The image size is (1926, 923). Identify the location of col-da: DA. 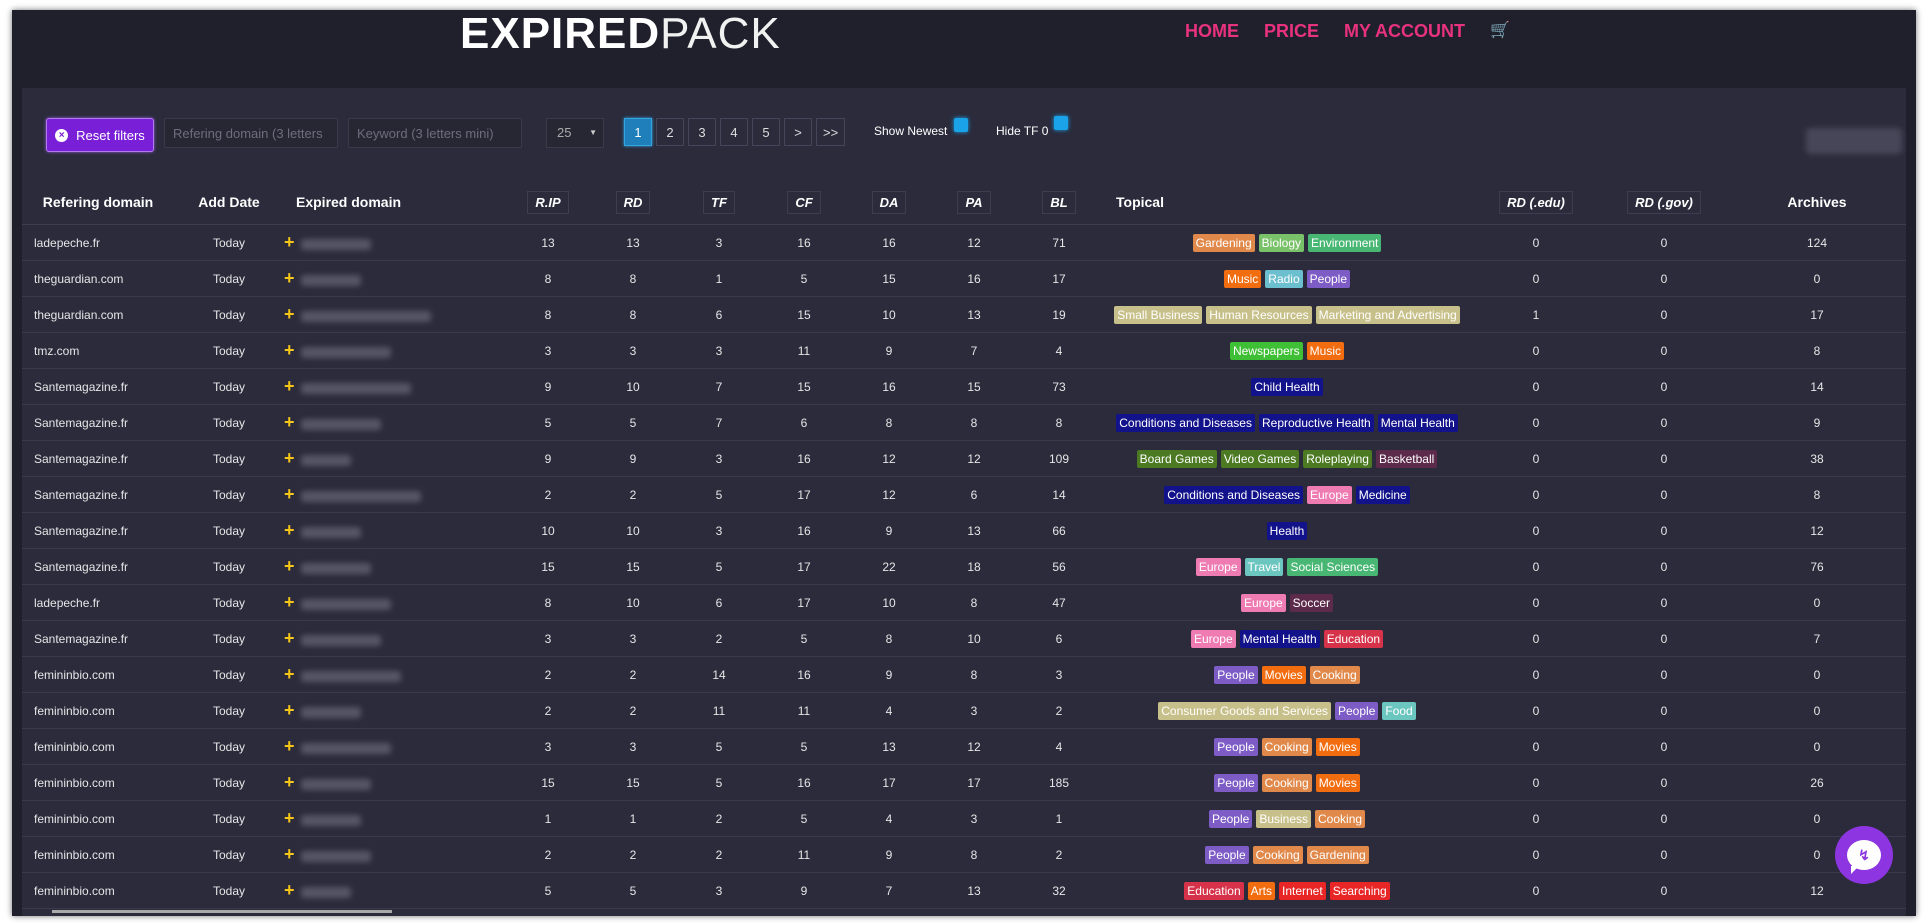
(889, 202).